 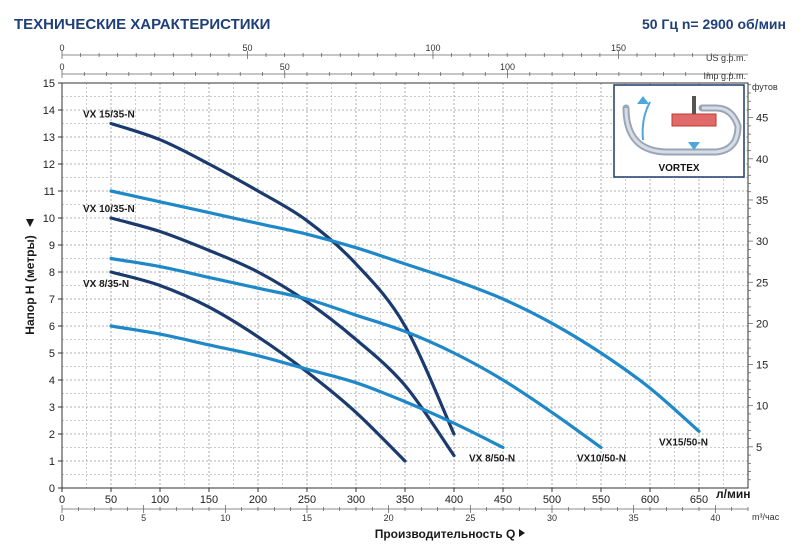 I want to click on y-tick-label: 6, so click(x=52, y=327).